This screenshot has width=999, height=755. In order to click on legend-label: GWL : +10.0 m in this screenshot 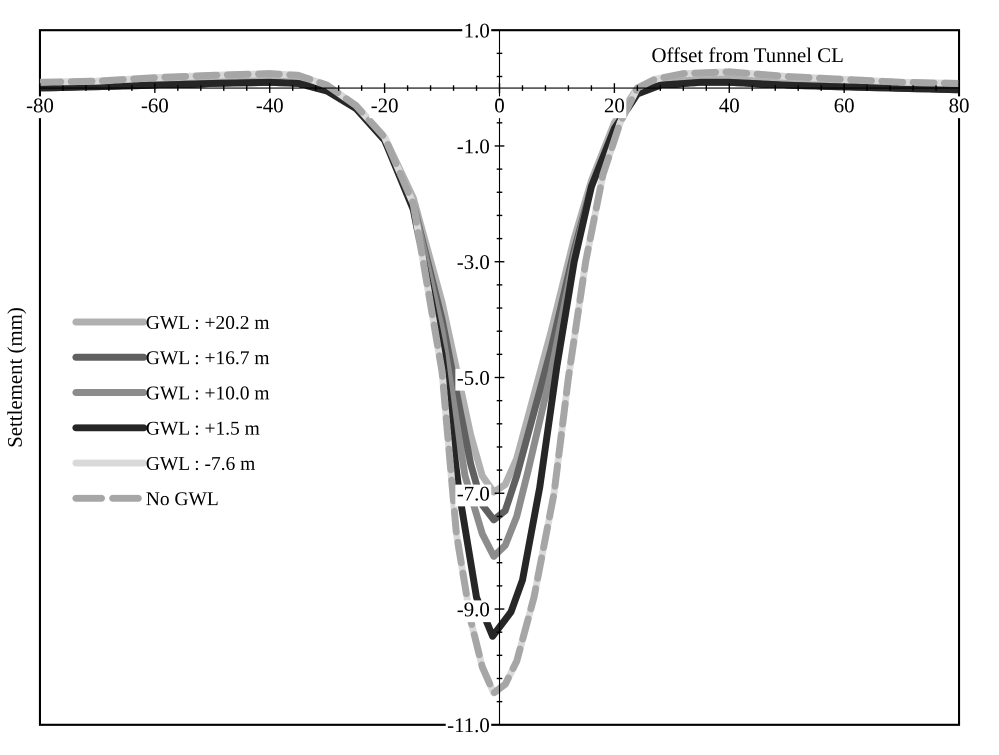, I will do `click(208, 393)`.